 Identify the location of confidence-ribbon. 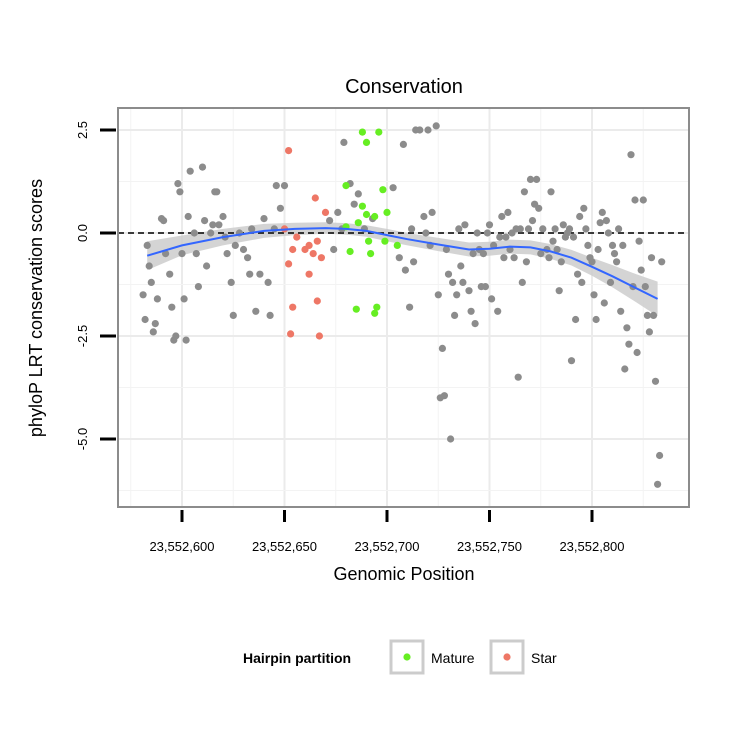
(402, 269).